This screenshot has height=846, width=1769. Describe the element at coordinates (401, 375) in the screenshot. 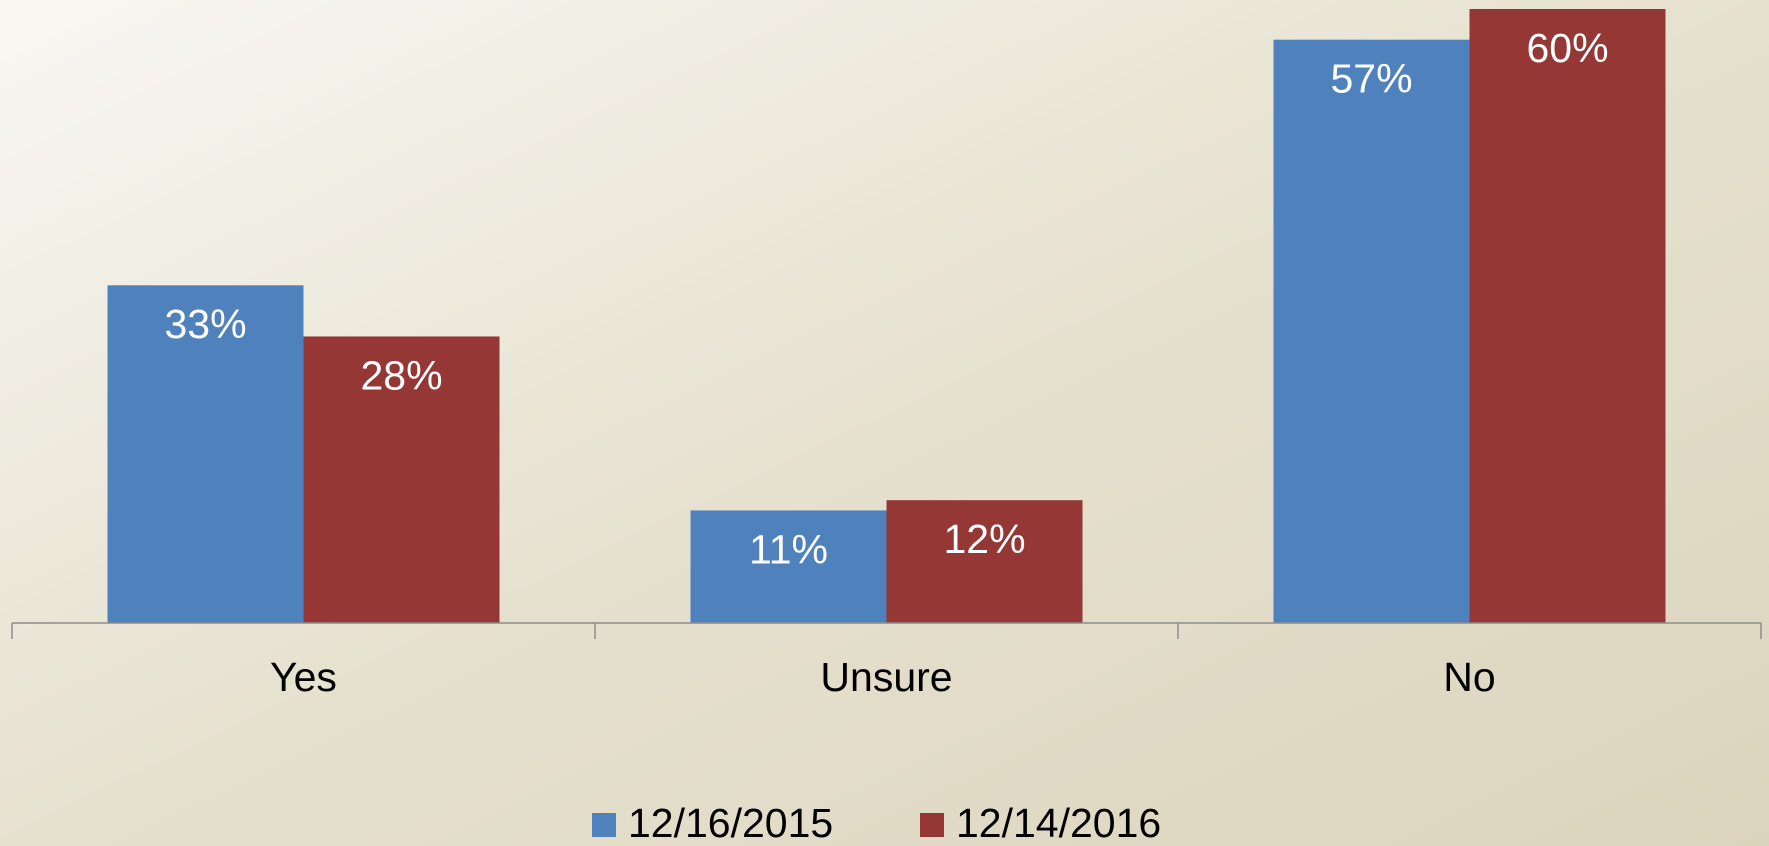

I see `data-label: 28%` at that location.